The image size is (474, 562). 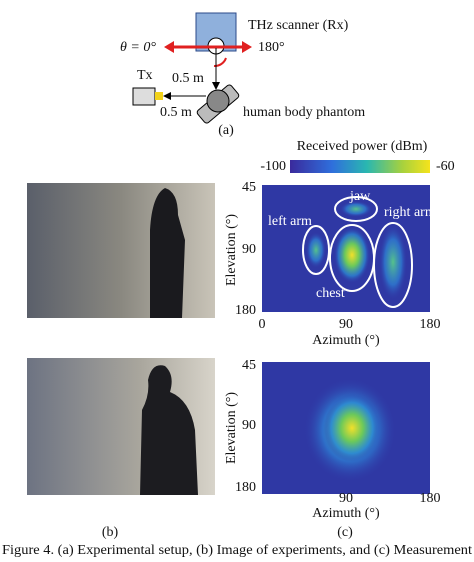 What do you see at coordinates (145, 75) in the screenshot?
I see `label: Tx` at bounding box center [145, 75].